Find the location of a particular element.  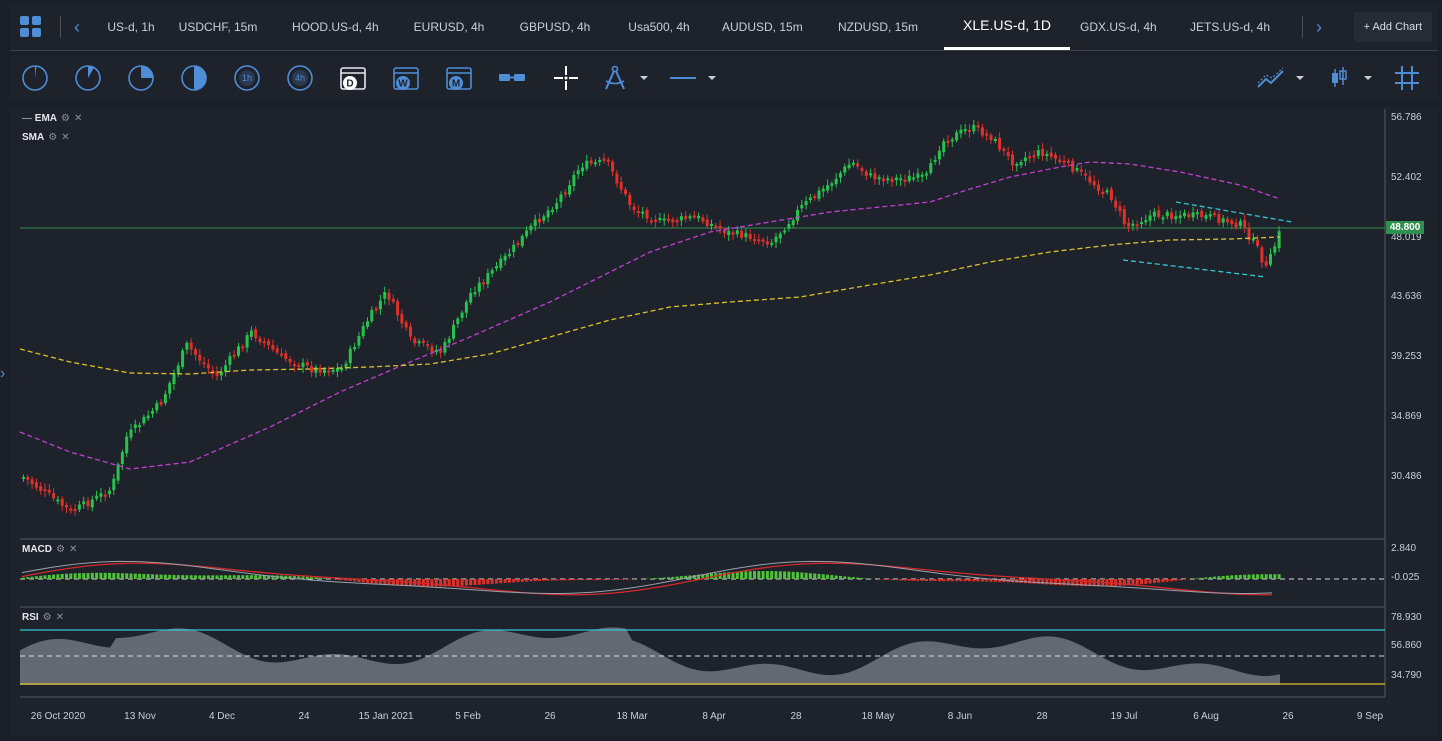

tab-xle-active: XLE.US-d, 1D is located at coordinates (1007, 27).